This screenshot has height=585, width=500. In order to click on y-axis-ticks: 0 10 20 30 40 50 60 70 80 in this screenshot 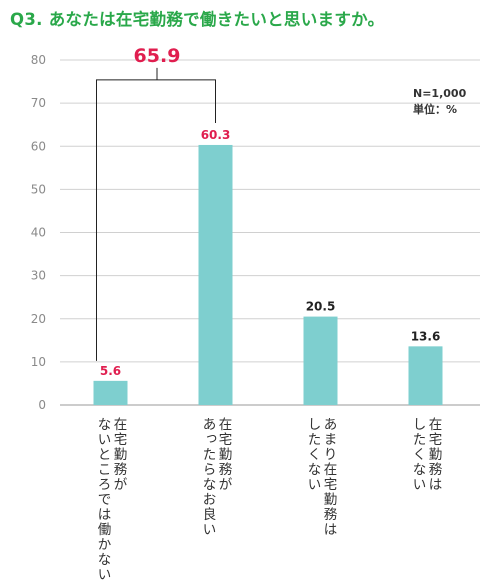, I will do `click(38, 232)`.